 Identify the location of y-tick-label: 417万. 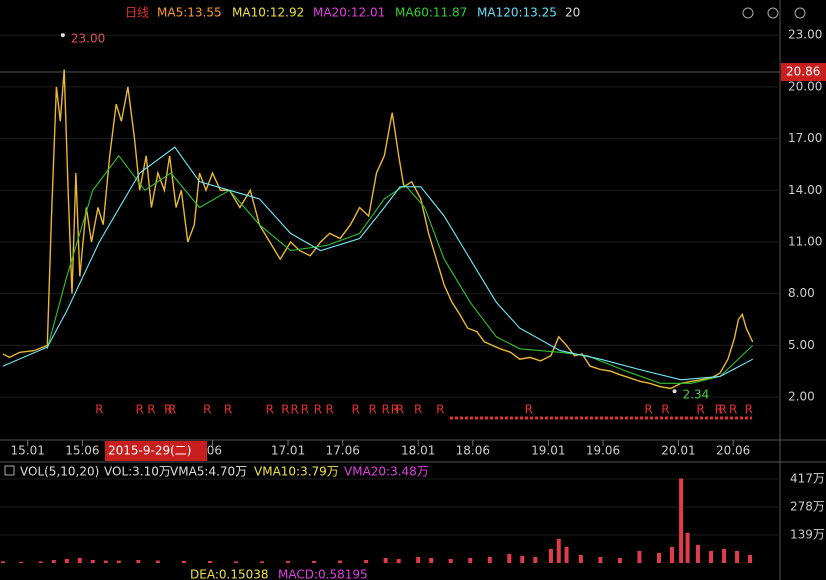
(807, 479).